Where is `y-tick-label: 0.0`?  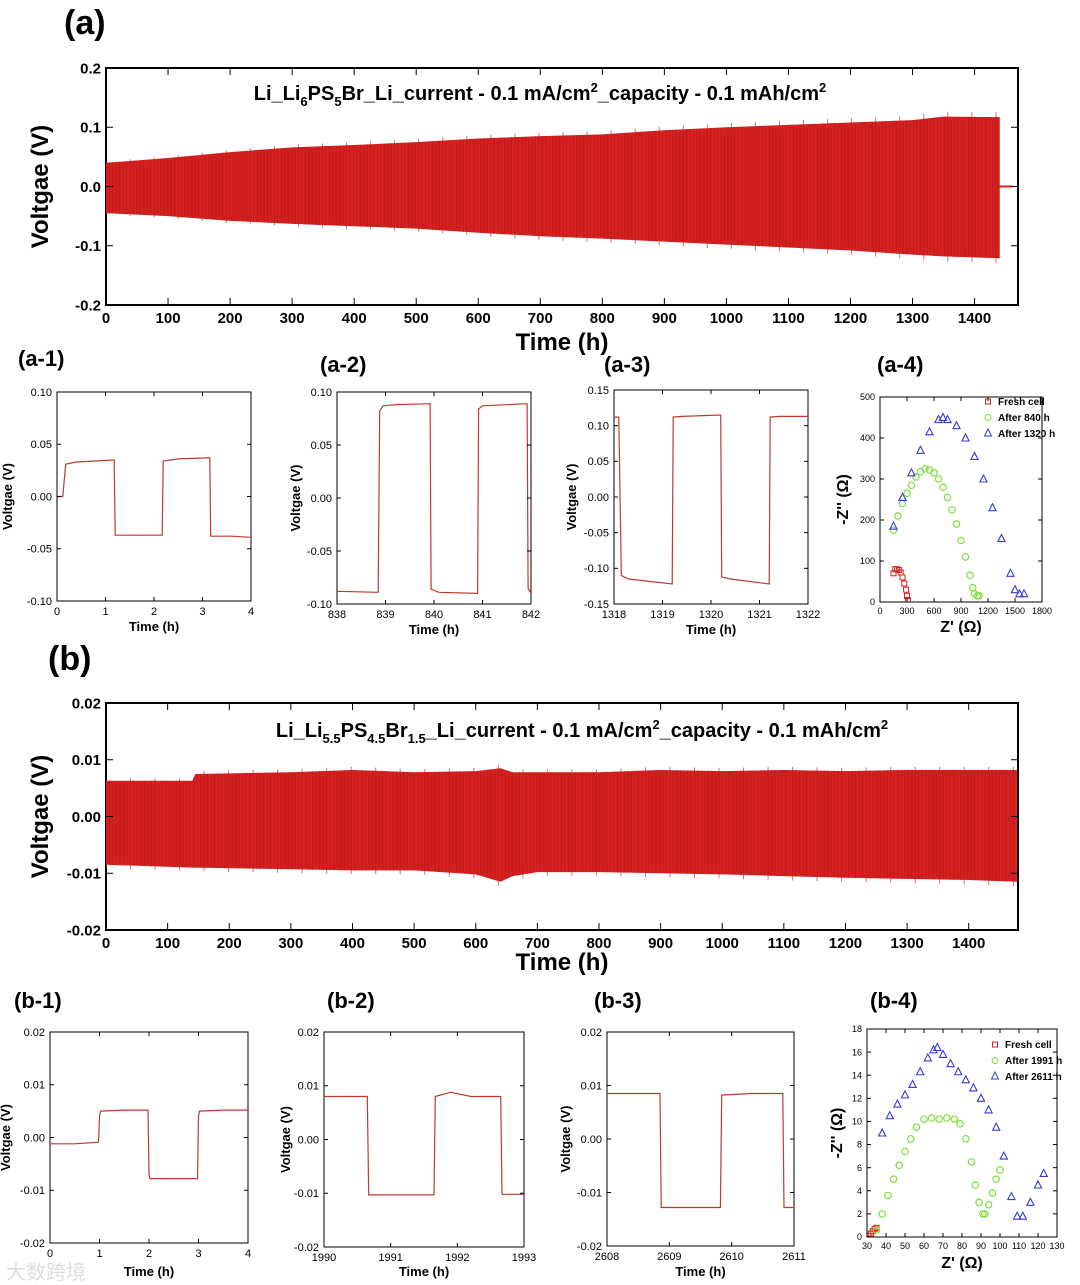 y-tick-label: 0.0 is located at coordinates (90, 187).